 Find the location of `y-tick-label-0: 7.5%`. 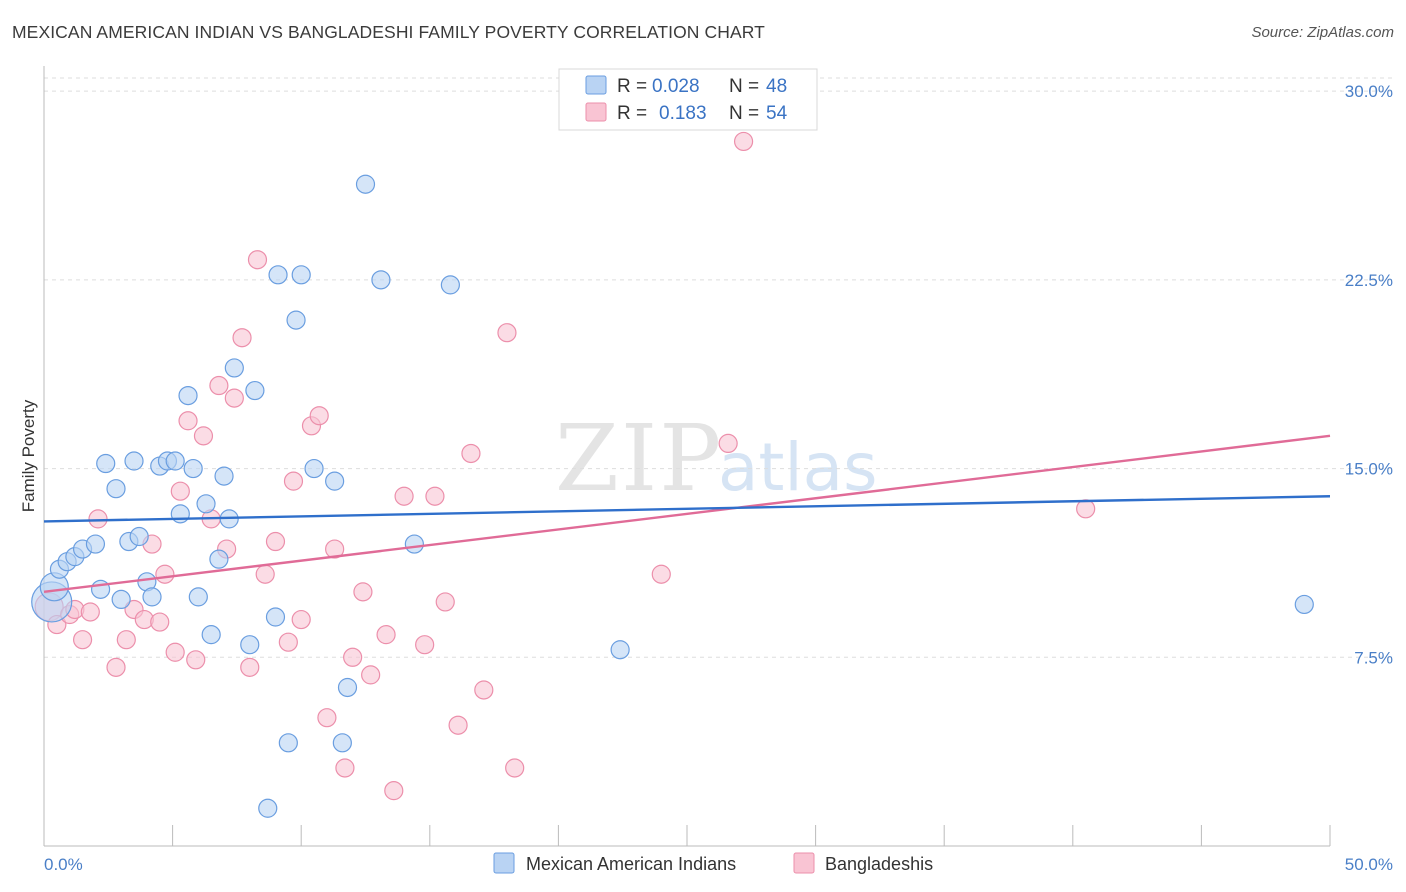

y-tick-label-0: 7.5% is located at coordinates (1373, 657).